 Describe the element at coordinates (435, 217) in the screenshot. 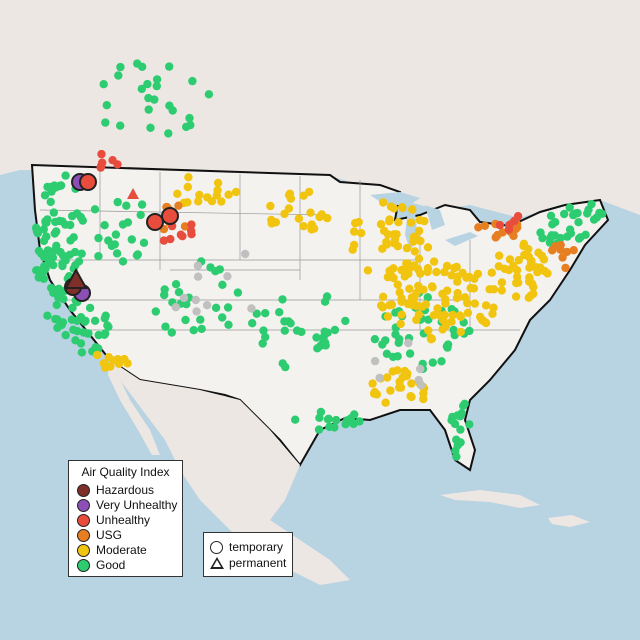

I see `lake-huron` at that location.